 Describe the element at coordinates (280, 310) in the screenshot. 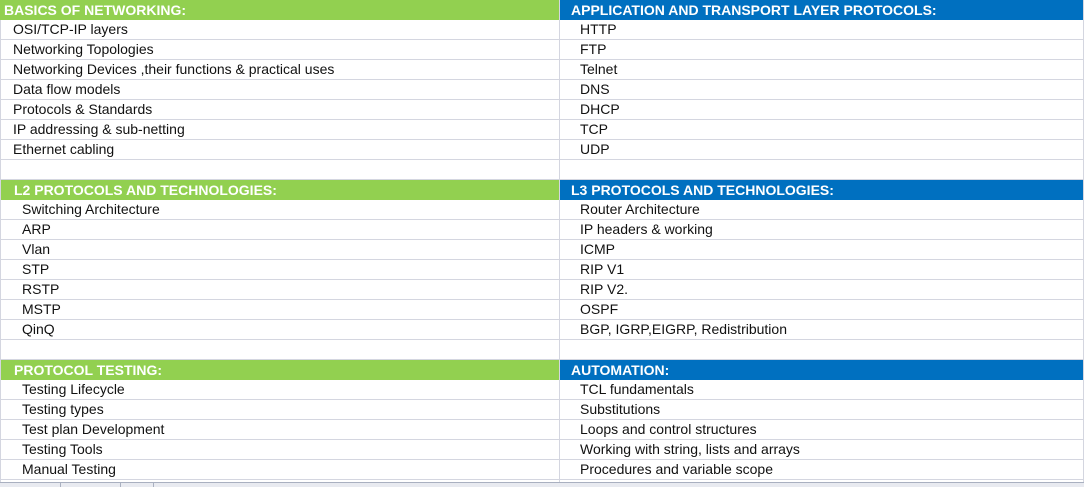

I see `list-item: MSTP` at that location.